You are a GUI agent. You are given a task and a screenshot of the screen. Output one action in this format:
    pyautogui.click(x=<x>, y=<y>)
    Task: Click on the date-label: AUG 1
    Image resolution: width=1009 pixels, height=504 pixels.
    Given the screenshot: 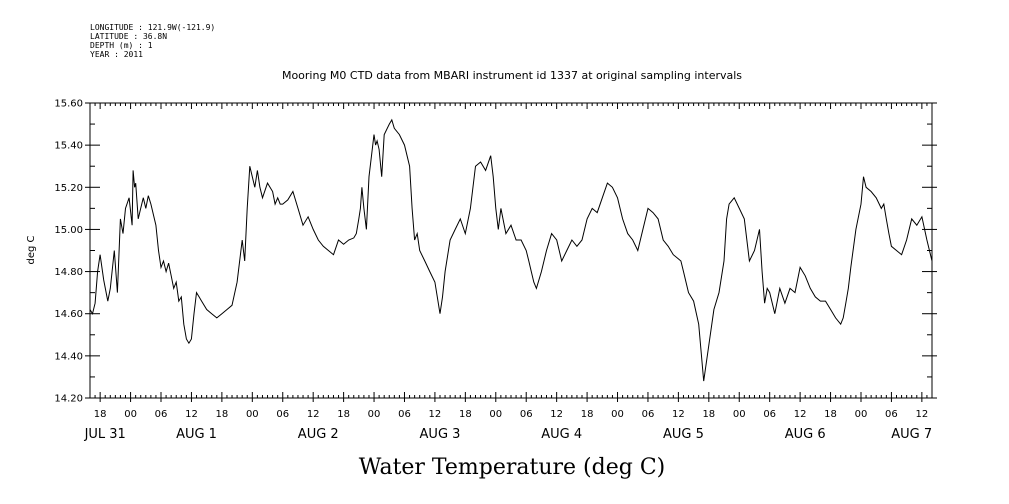 What is the action you would take?
    pyautogui.click(x=196, y=434)
    